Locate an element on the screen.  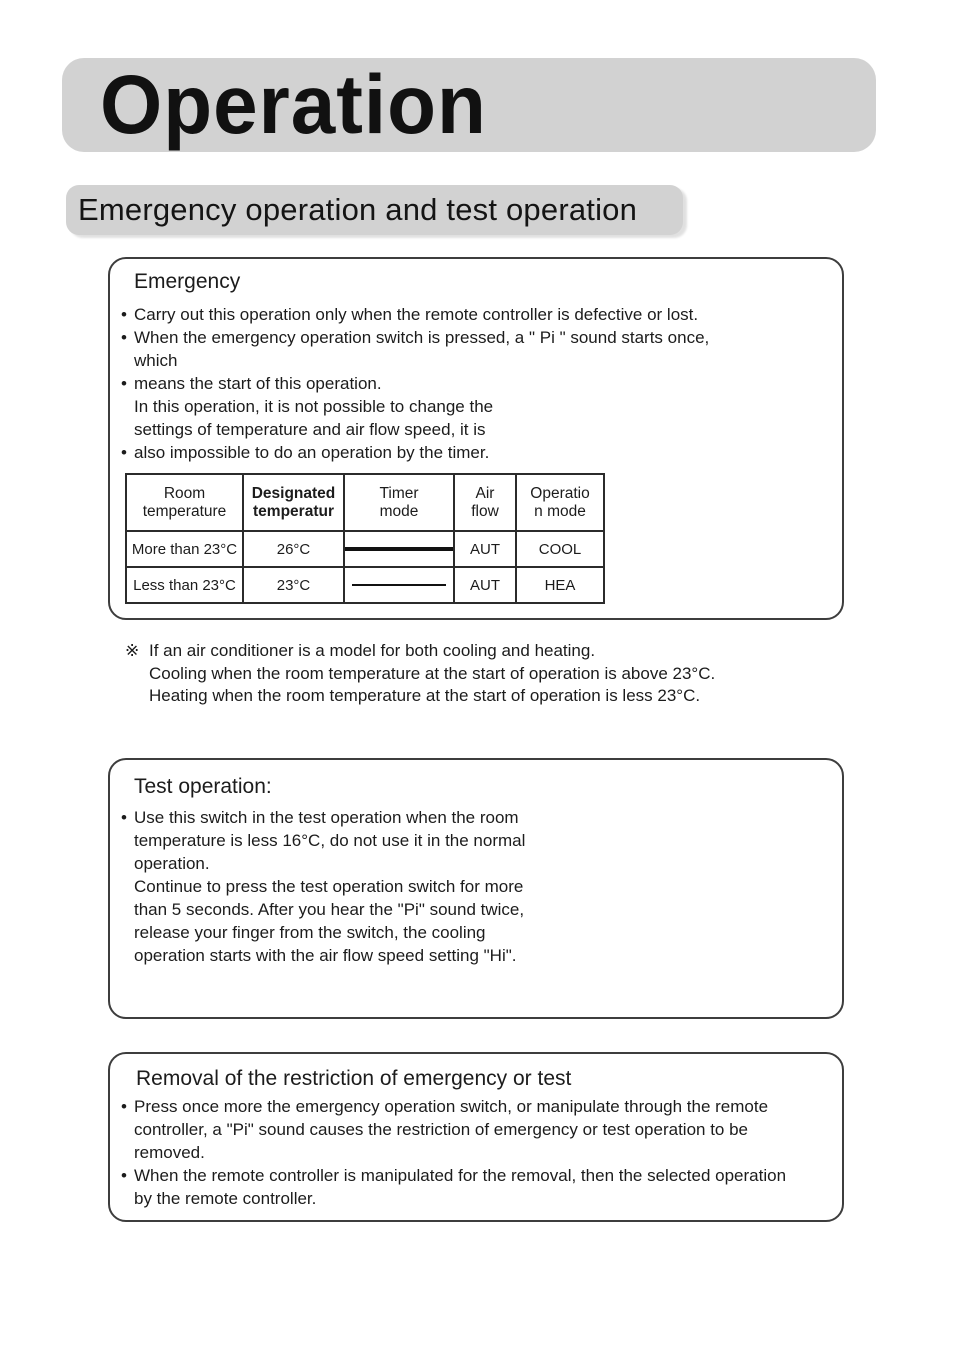
header-operation-mode: Operatio n mode is located at coordinates (560, 502).